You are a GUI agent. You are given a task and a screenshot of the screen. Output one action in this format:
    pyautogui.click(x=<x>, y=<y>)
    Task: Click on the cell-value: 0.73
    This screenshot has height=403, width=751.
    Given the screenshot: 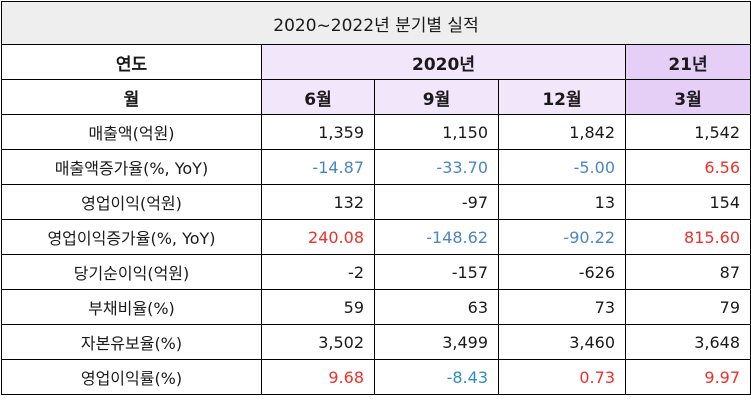 What is the action you would take?
    pyautogui.click(x=562, y=377)
    